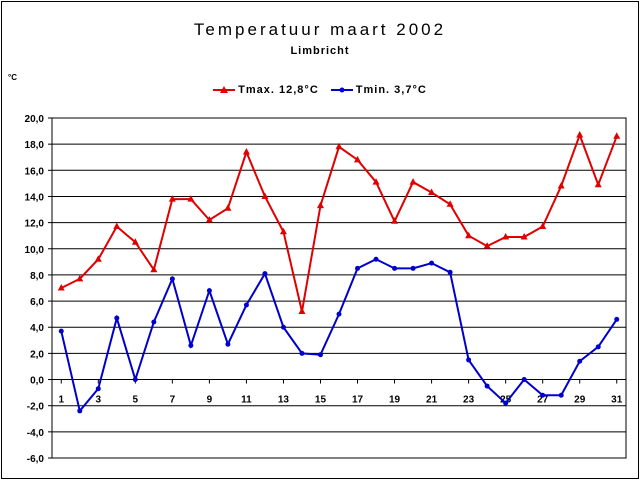 This screenshot has width=640, height=481. What do you see at coordinates (35, 197) in the screenshot?
I see `y-tick-label: 14,0` at bounding box center [35, 197].